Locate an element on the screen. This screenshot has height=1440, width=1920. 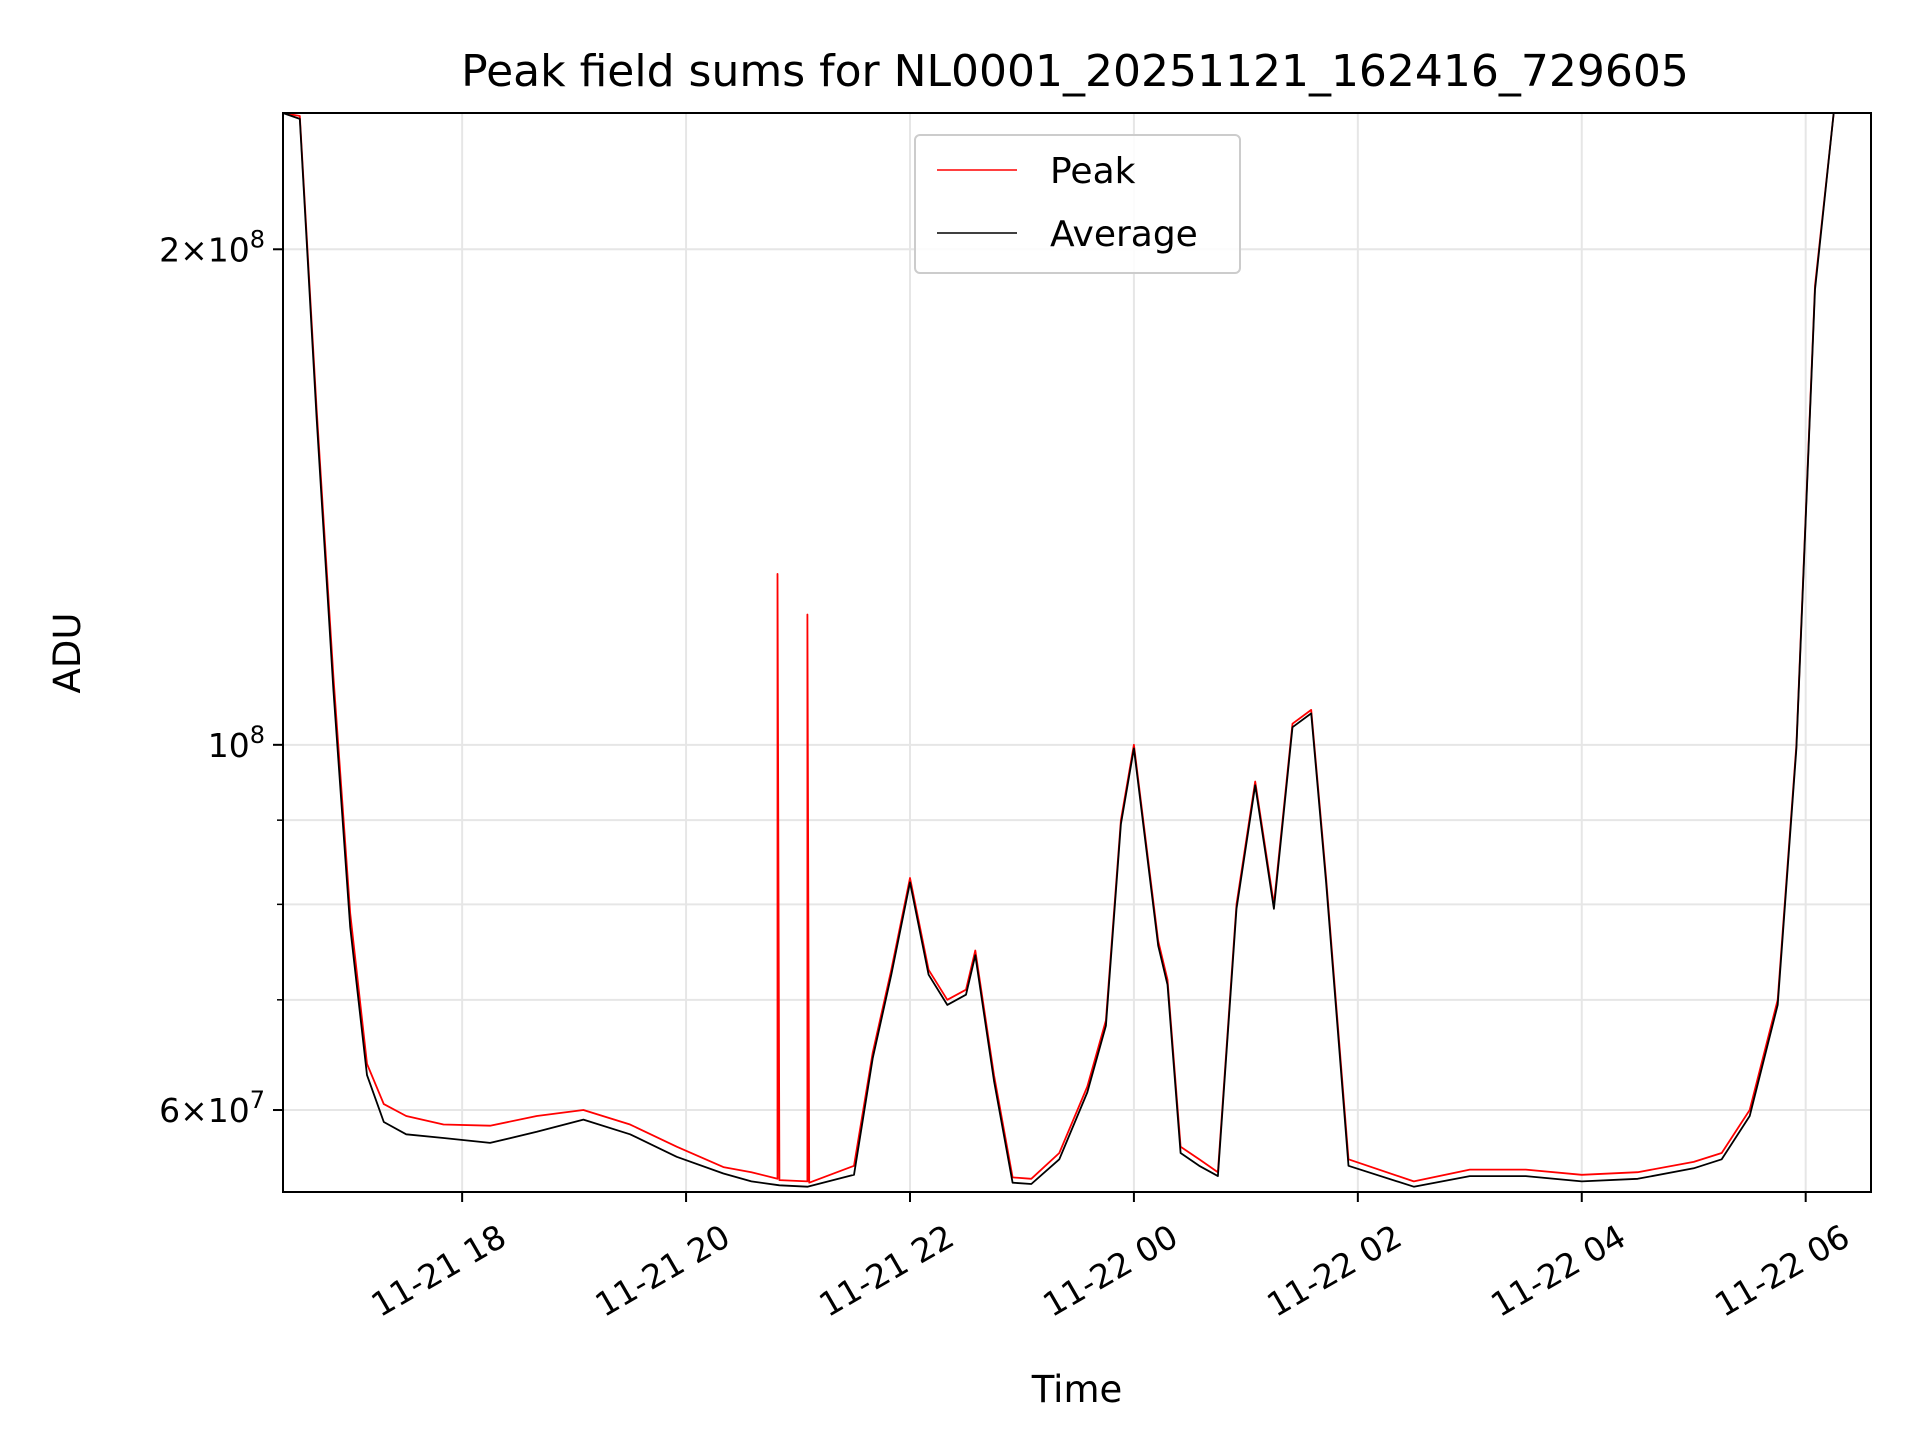
y-tick-label: 6×107 is located at coordinates (212, 1108).